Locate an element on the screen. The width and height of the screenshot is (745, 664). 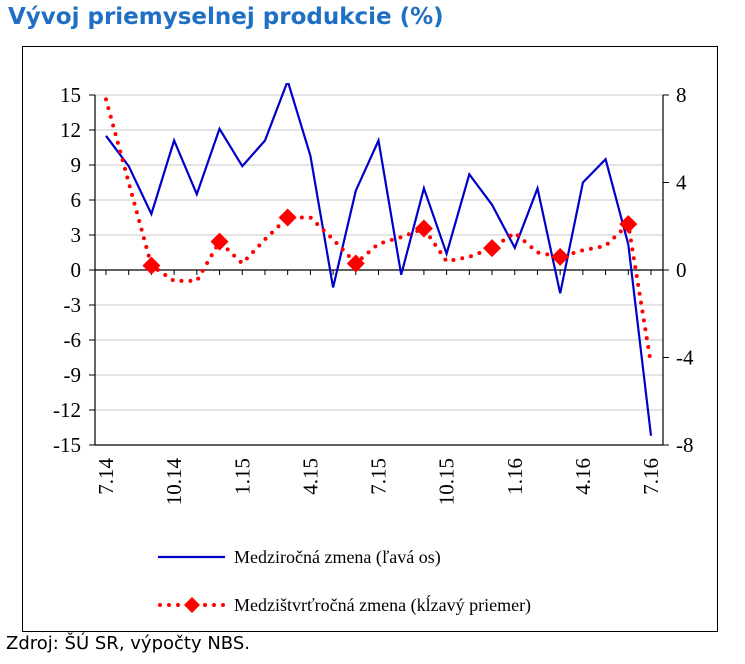
left-tick-label: -15 is located at coordinates (67, 445).